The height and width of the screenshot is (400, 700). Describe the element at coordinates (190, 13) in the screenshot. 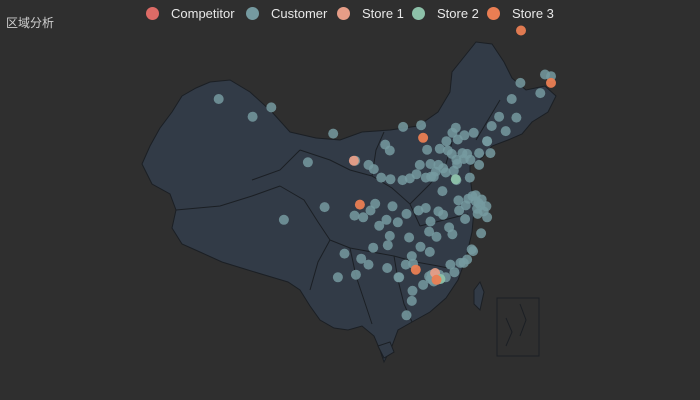

I see `legend-item-competitor: Competitor` at that location.